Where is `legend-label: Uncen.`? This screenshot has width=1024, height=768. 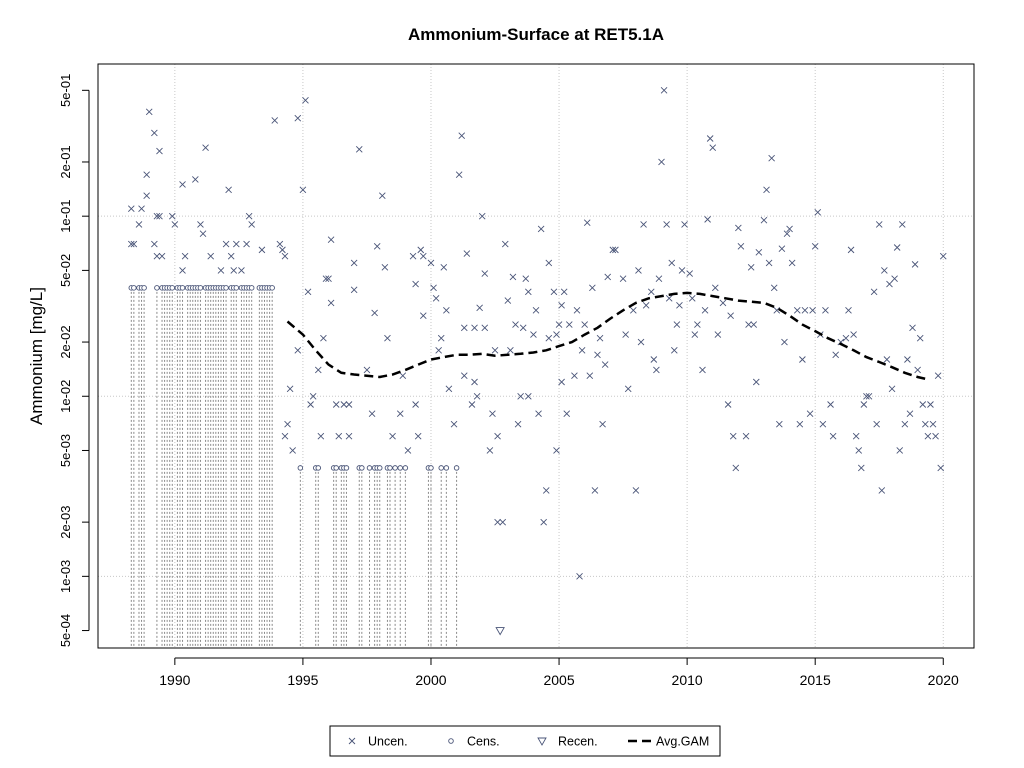
legend-label: Uncen. is located at coordinates (388, 742).